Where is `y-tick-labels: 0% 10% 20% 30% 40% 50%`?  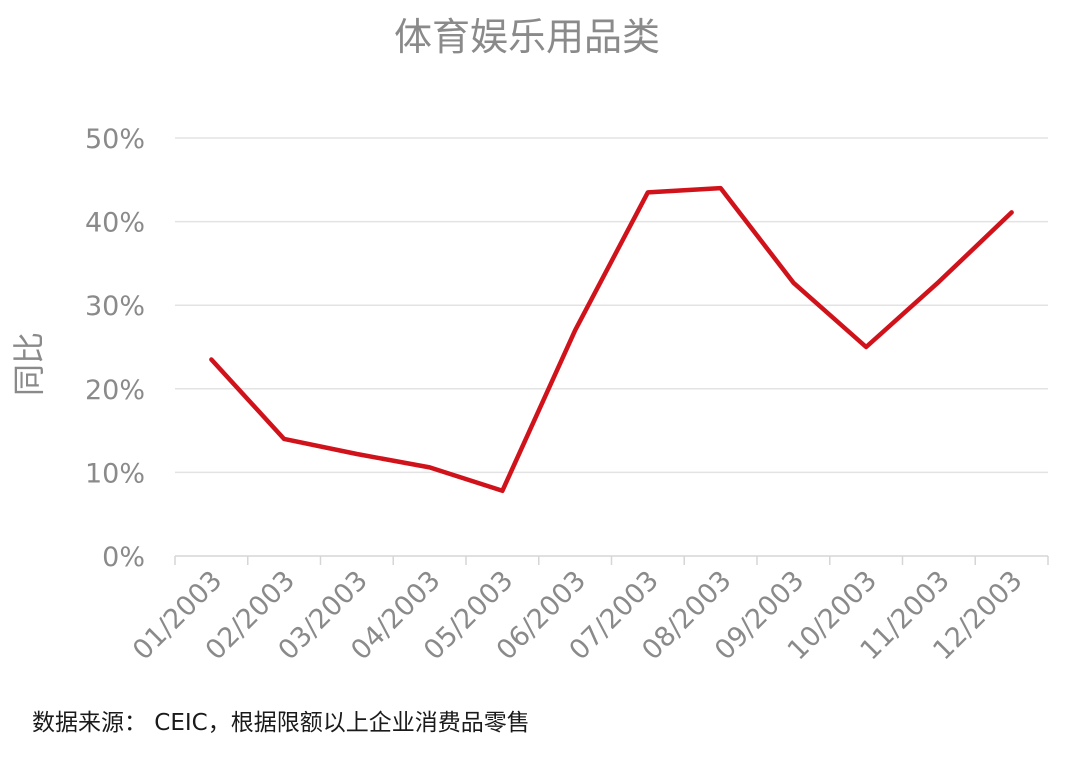 y-tick-labels: 0% 10% 20% 30% 40% 50% is located at coordinates (115, 348).